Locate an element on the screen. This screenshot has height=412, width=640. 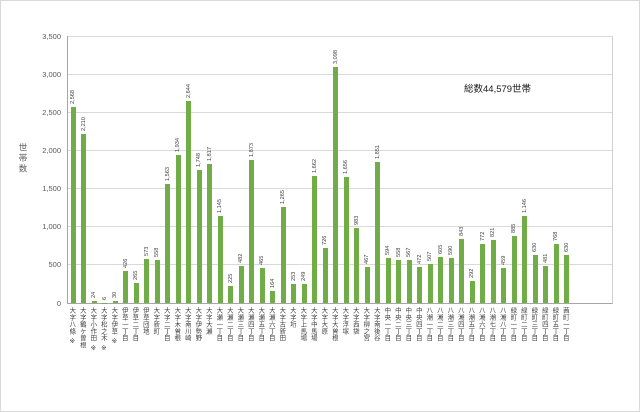
y-axis-tick-label: 1,000 is located at coordinates (51, 227).